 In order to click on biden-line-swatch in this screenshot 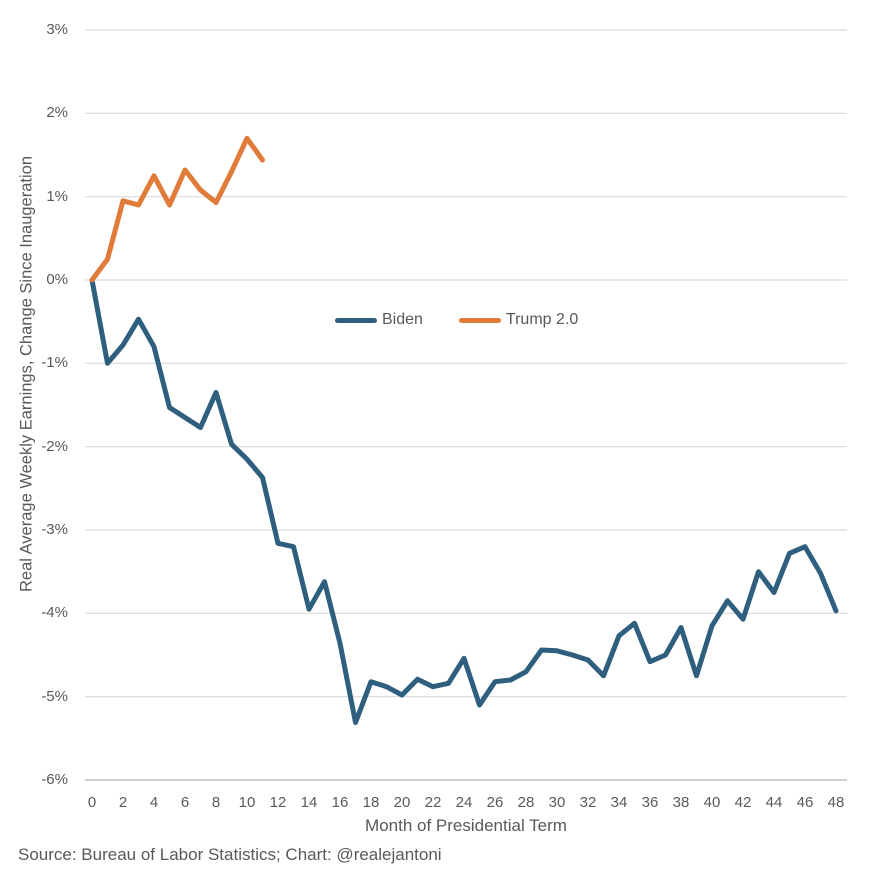, I will do `click(356, 320)`.